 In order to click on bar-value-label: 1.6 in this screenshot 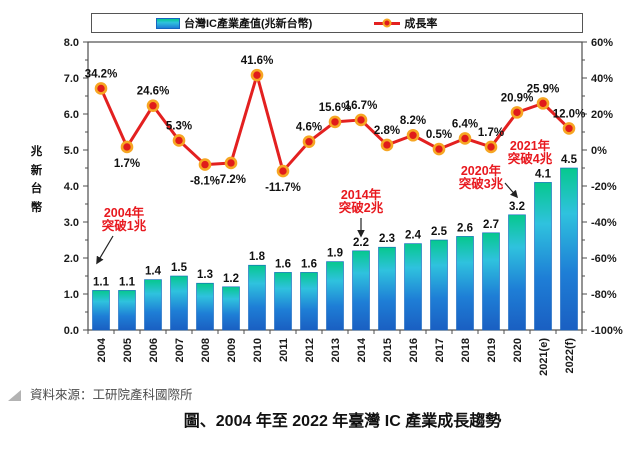, I will do `click(309, 264)`.